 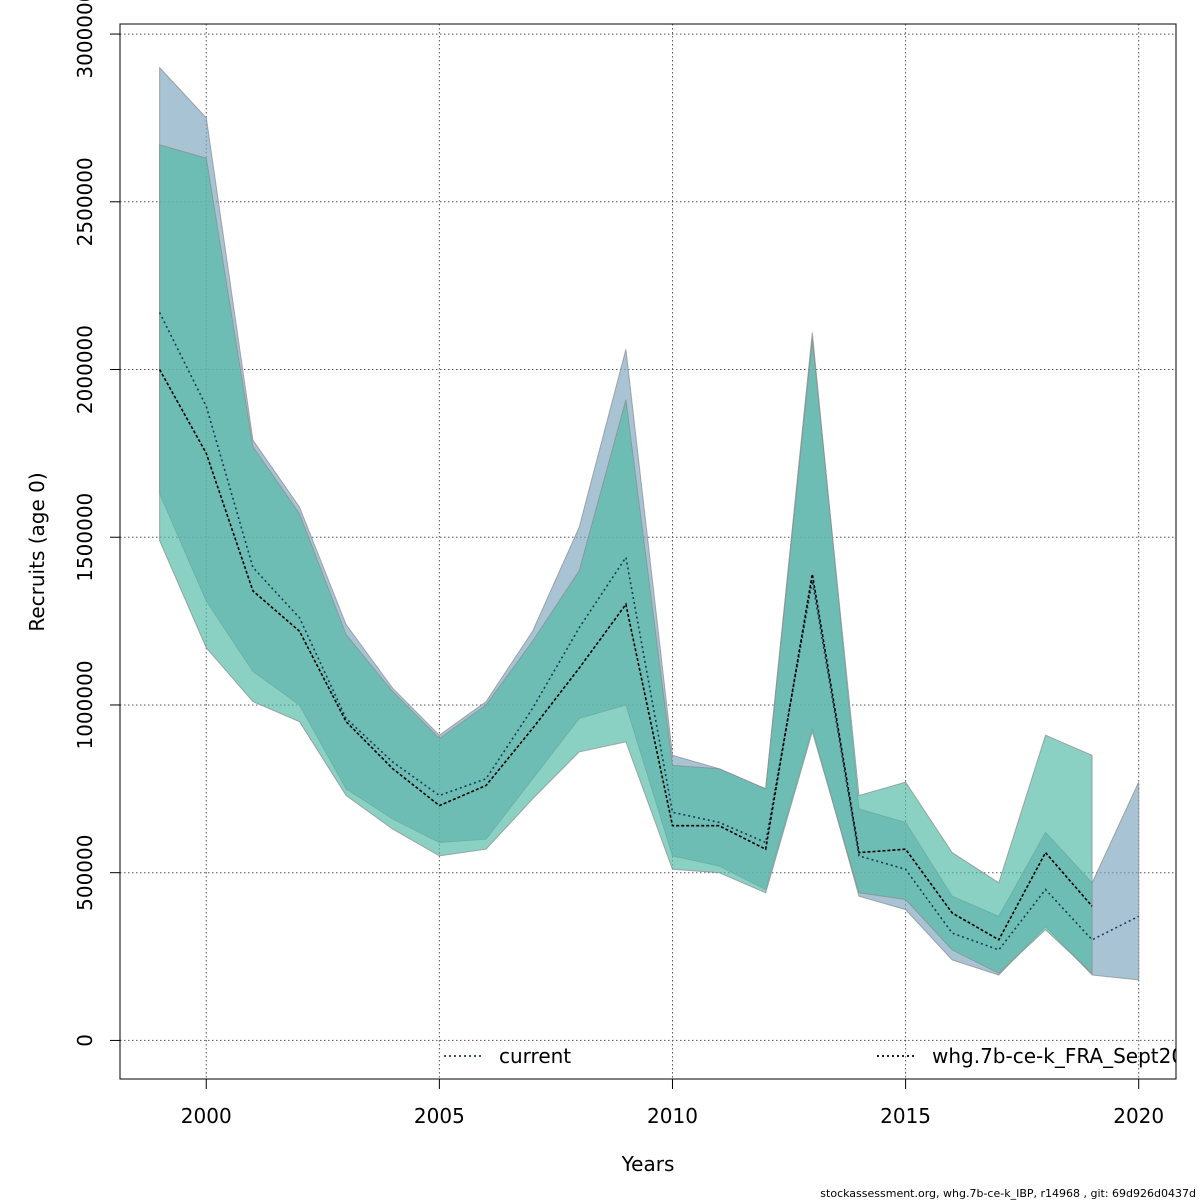 I want to click on x-axis-title: Years, so click(x=648, y=1164).